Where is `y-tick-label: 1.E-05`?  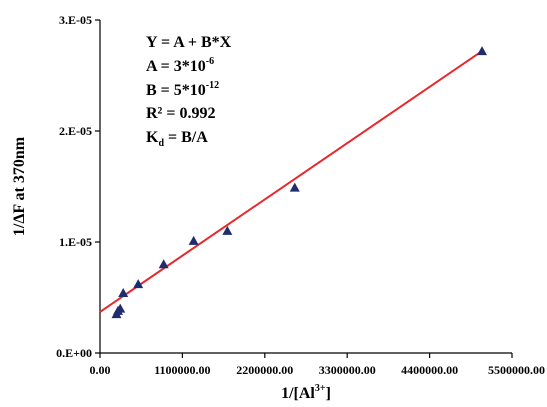
y-tick-label: 1.E-05 is located at coordinates (75, 242).